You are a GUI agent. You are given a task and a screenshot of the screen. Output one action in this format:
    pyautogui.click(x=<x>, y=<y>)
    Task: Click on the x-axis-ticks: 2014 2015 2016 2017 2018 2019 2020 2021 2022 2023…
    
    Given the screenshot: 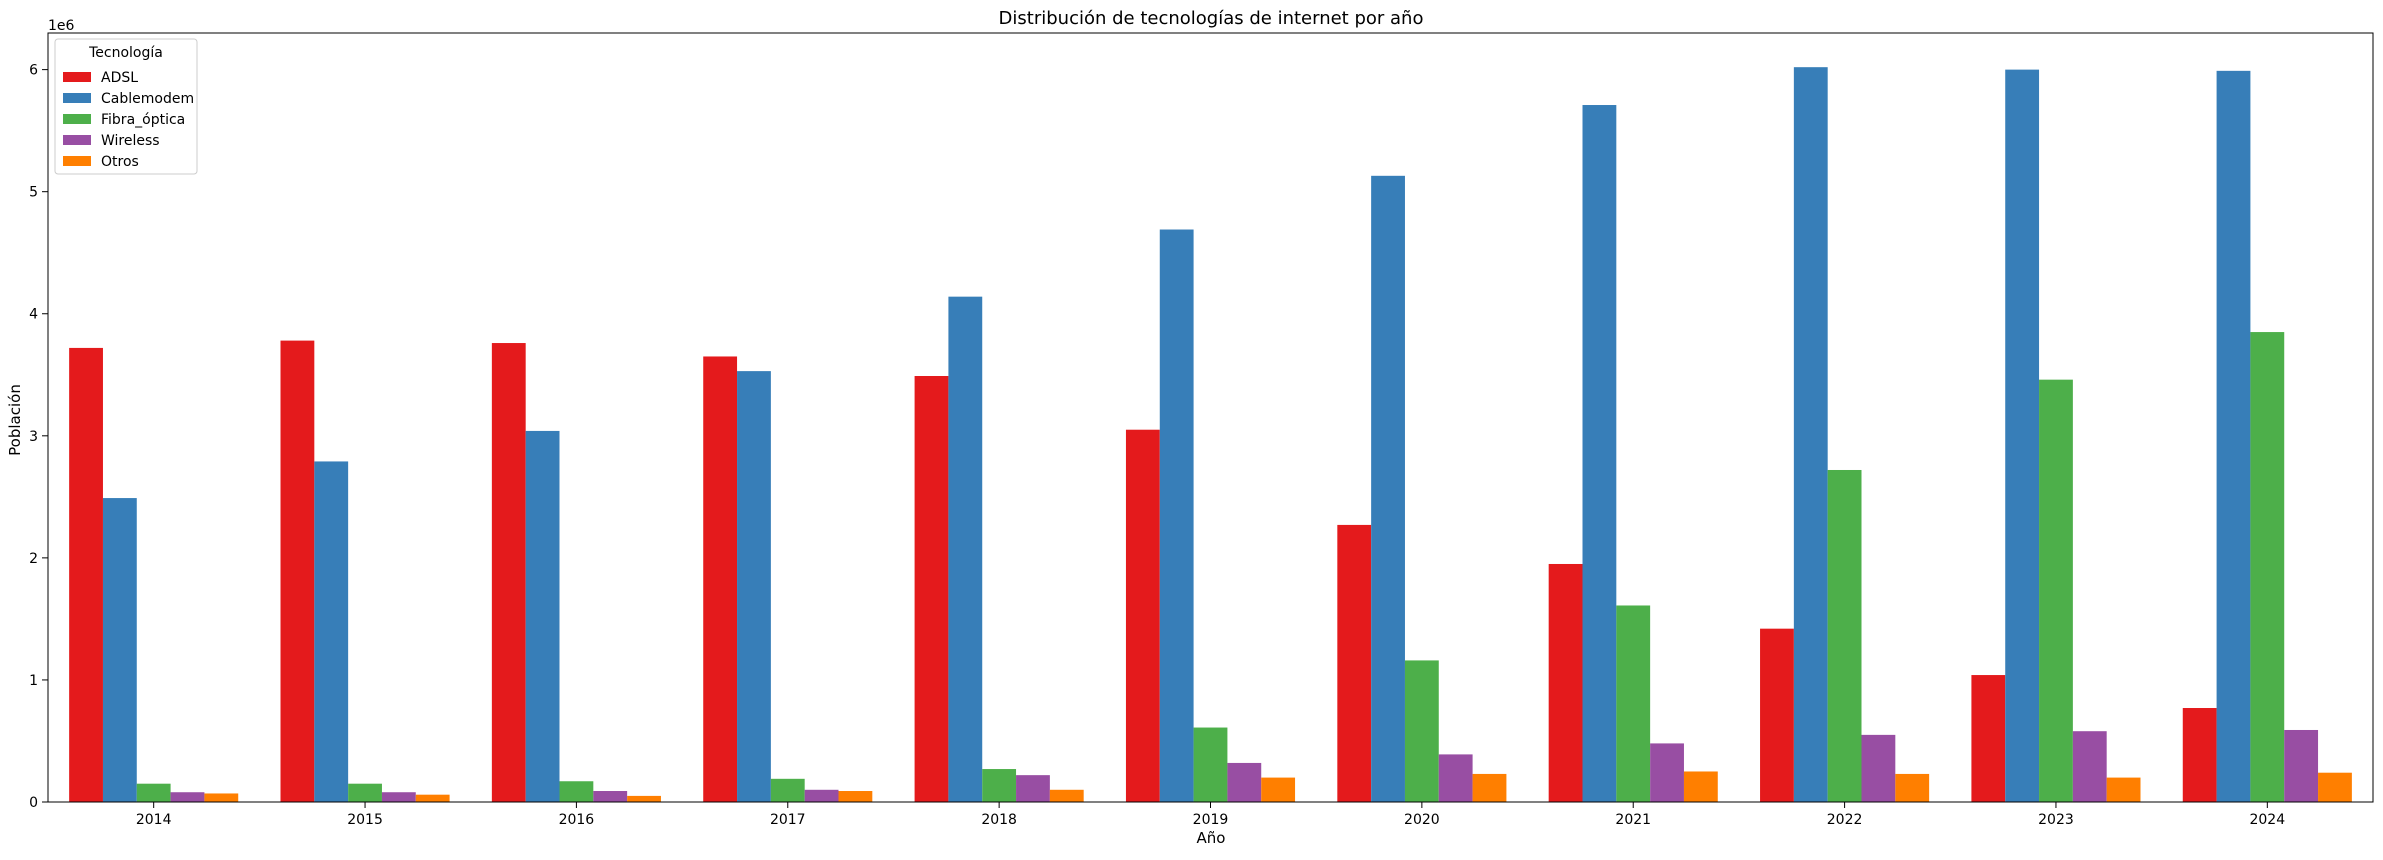 What is the action you would take?
    pyautogui.click(x=1210, y=815)
    